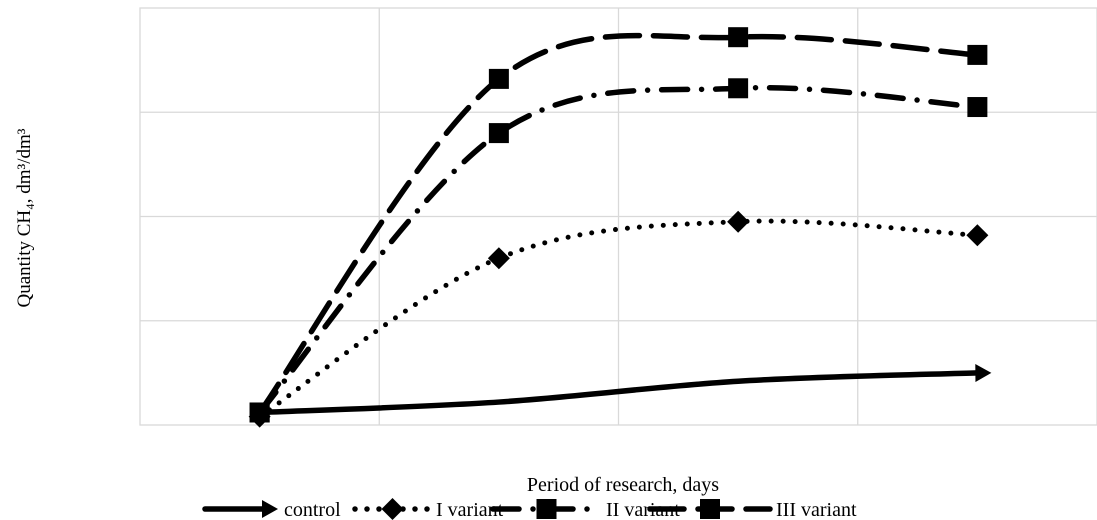 Image resolution: width=1097 pixels, height=520 pixels. I want to click on legend-label: control, so click(312, 509).